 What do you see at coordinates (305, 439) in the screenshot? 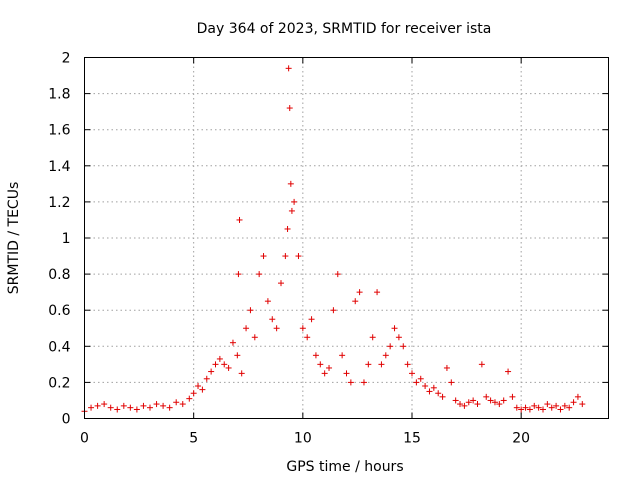
I see `x-tick-labels: 0 5 10 15 20` at bounding box center [305, 439].